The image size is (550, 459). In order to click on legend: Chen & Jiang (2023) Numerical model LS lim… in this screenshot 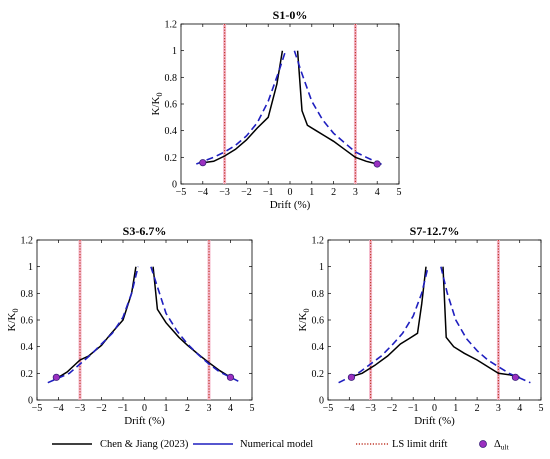, I will do `click(281, 445)`.